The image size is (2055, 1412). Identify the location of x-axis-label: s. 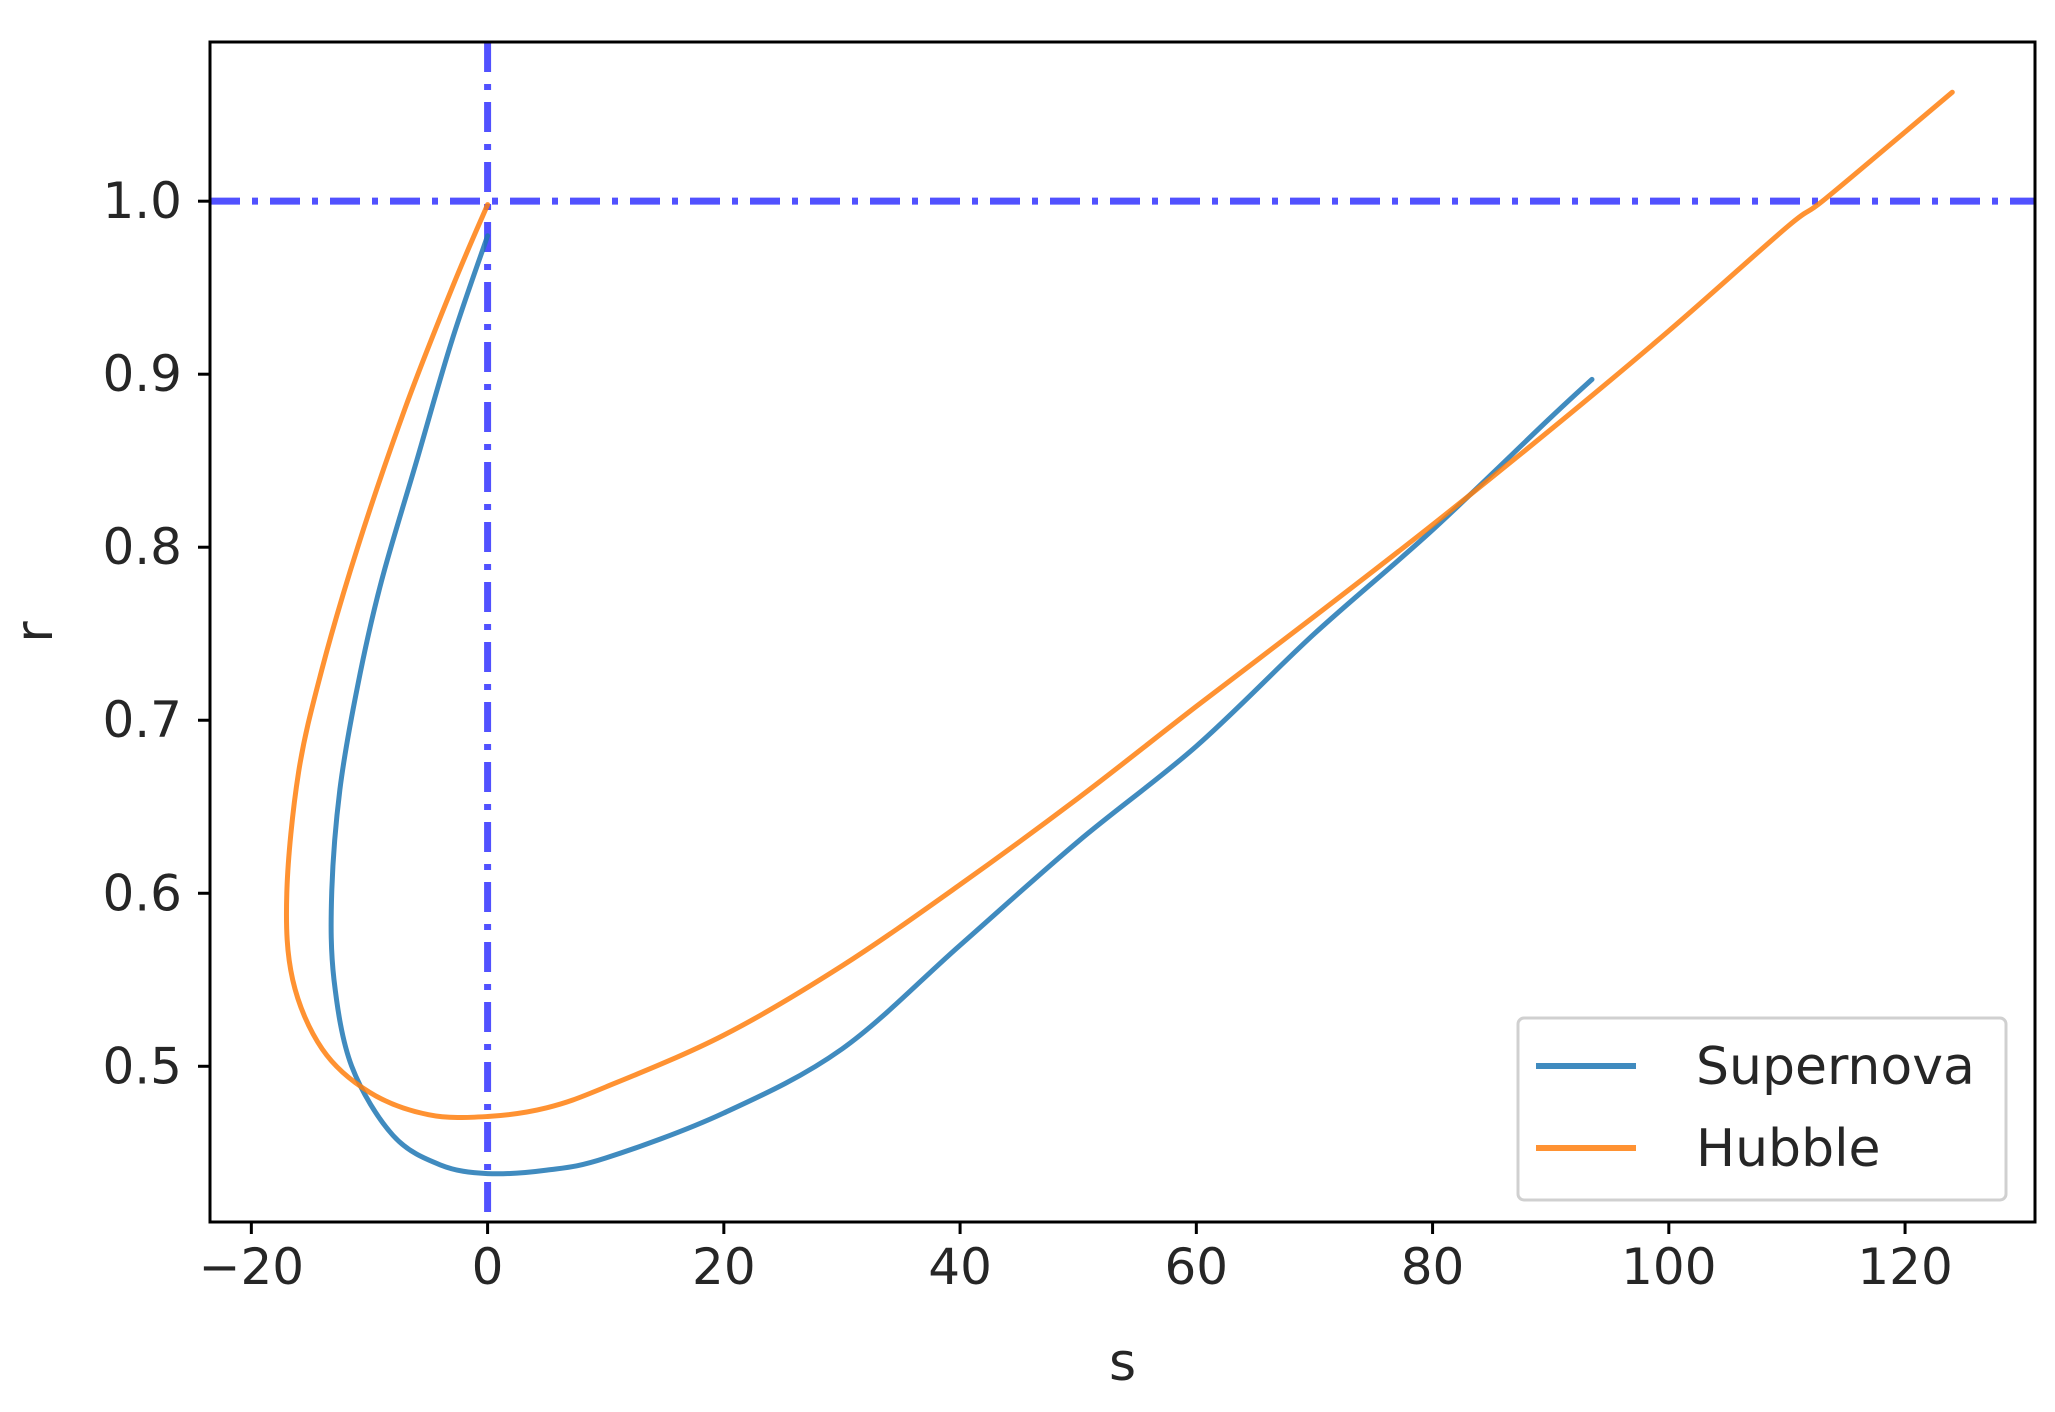
(1122, 1363).